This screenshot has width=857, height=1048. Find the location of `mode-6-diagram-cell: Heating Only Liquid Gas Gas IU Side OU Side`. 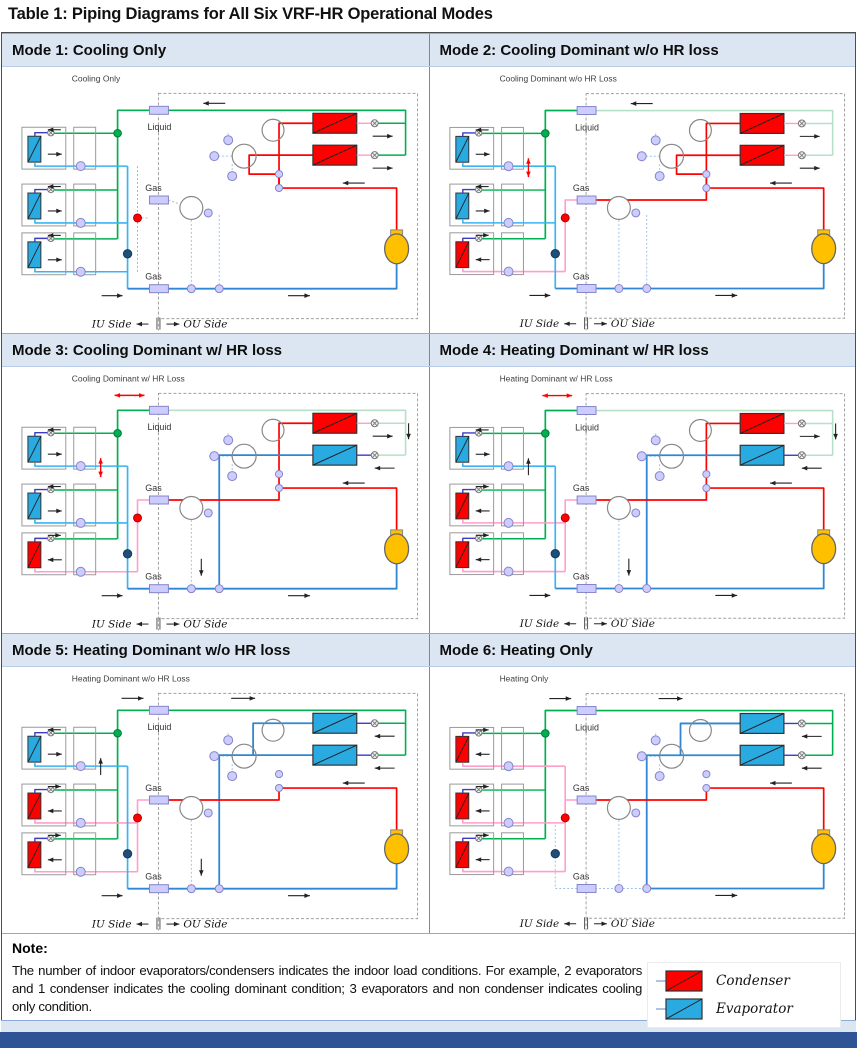

mode-6-diagram-cell: Heating Only Liquid Gas Gas IU Side OU Side is located at coordinates (642, 800).